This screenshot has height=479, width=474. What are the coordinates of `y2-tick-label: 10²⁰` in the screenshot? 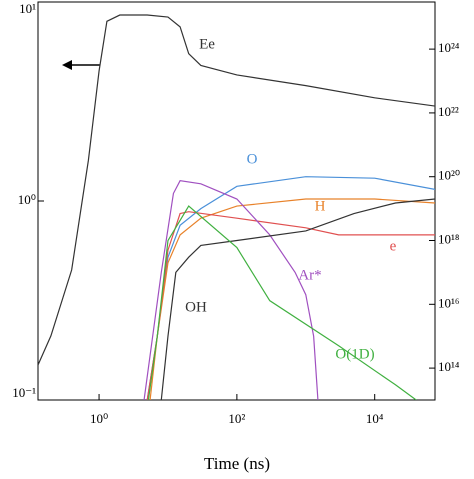 It's located at (449, 175).